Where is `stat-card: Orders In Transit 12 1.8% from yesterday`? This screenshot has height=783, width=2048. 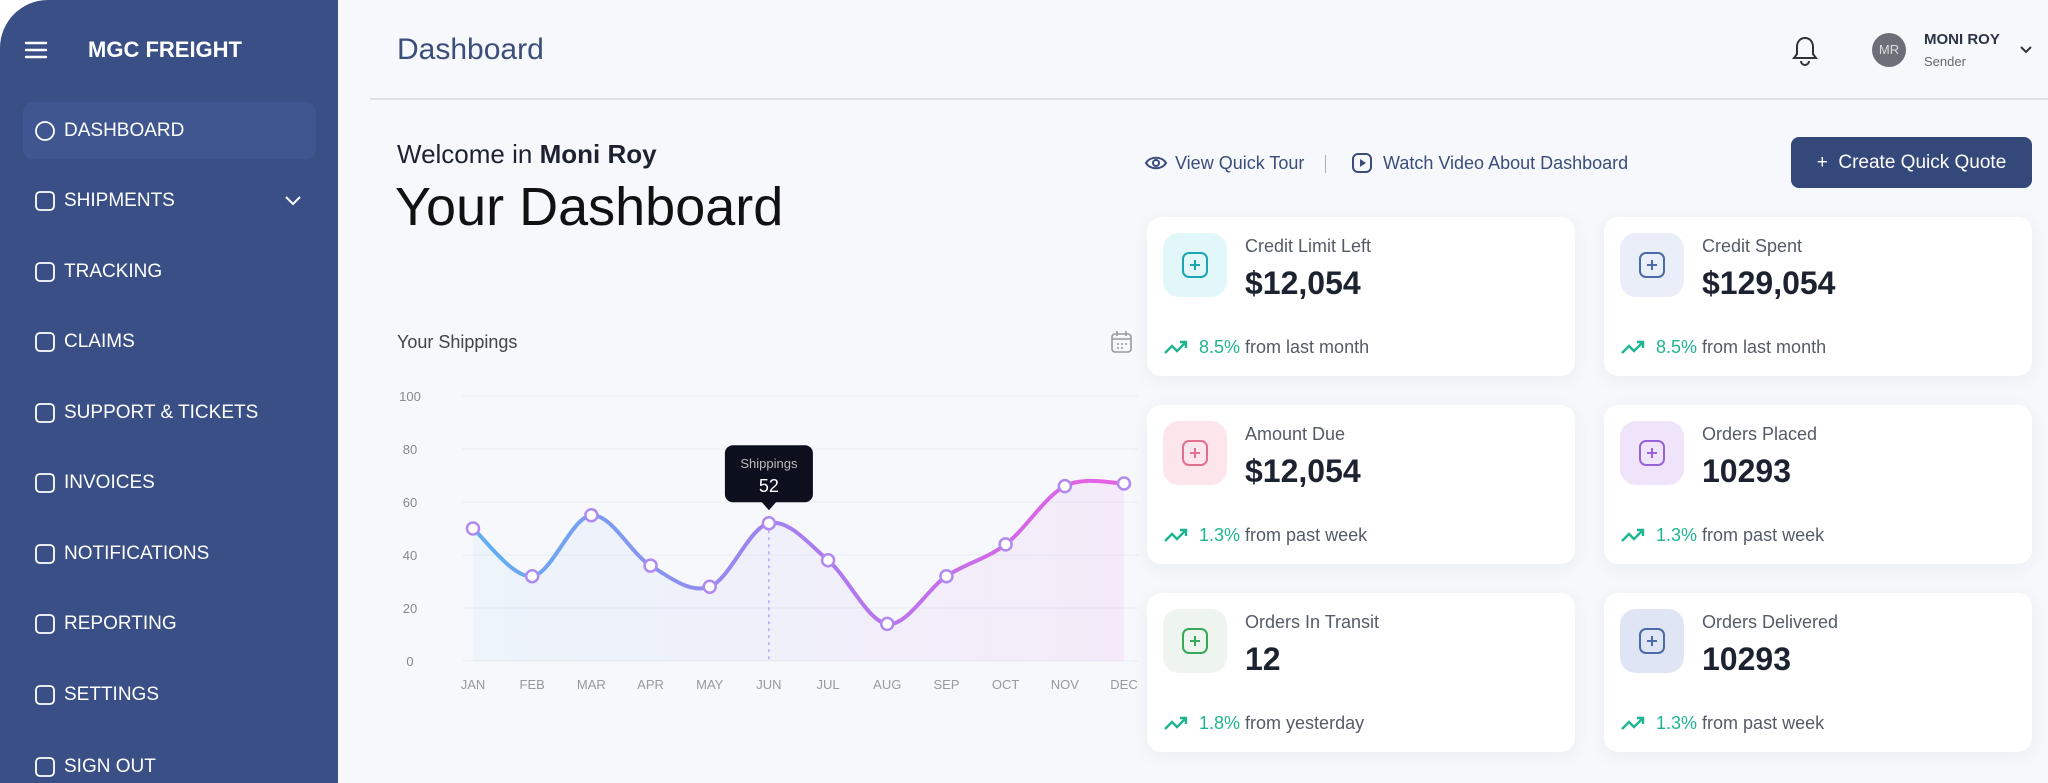 stat-card: Orders In Transit 12 1.8% from yesterday is located at coordinates (1361, 672).